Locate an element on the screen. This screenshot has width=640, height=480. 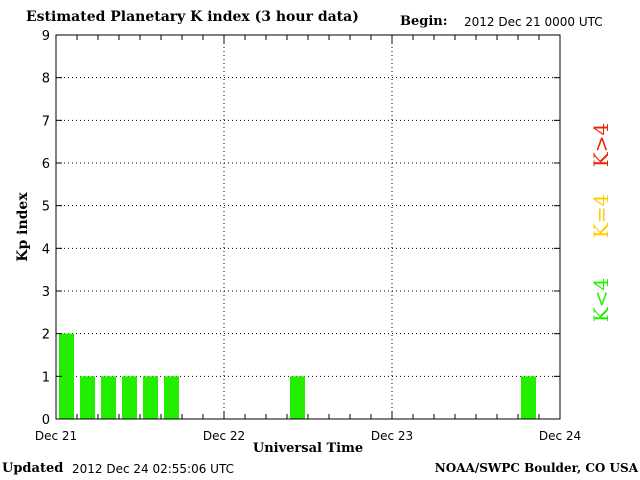
y-tick-label-3: 3 is located at coordinates (46, 292).